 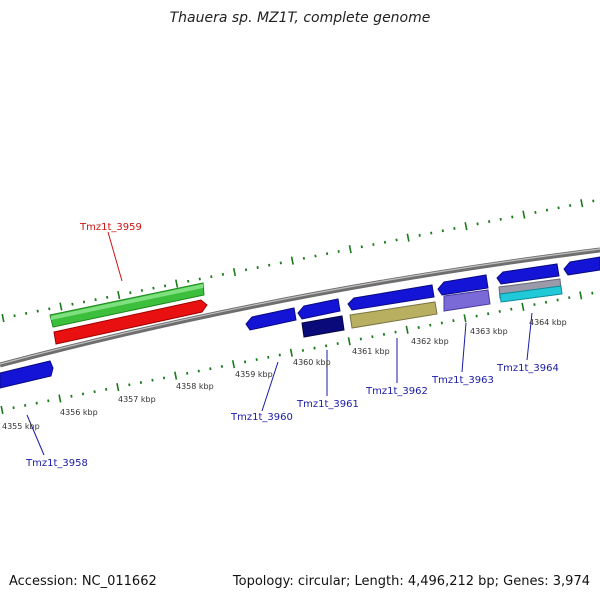 I want to click on kbp-label-4357: 4357 kbp, so click(x=137, y=399).